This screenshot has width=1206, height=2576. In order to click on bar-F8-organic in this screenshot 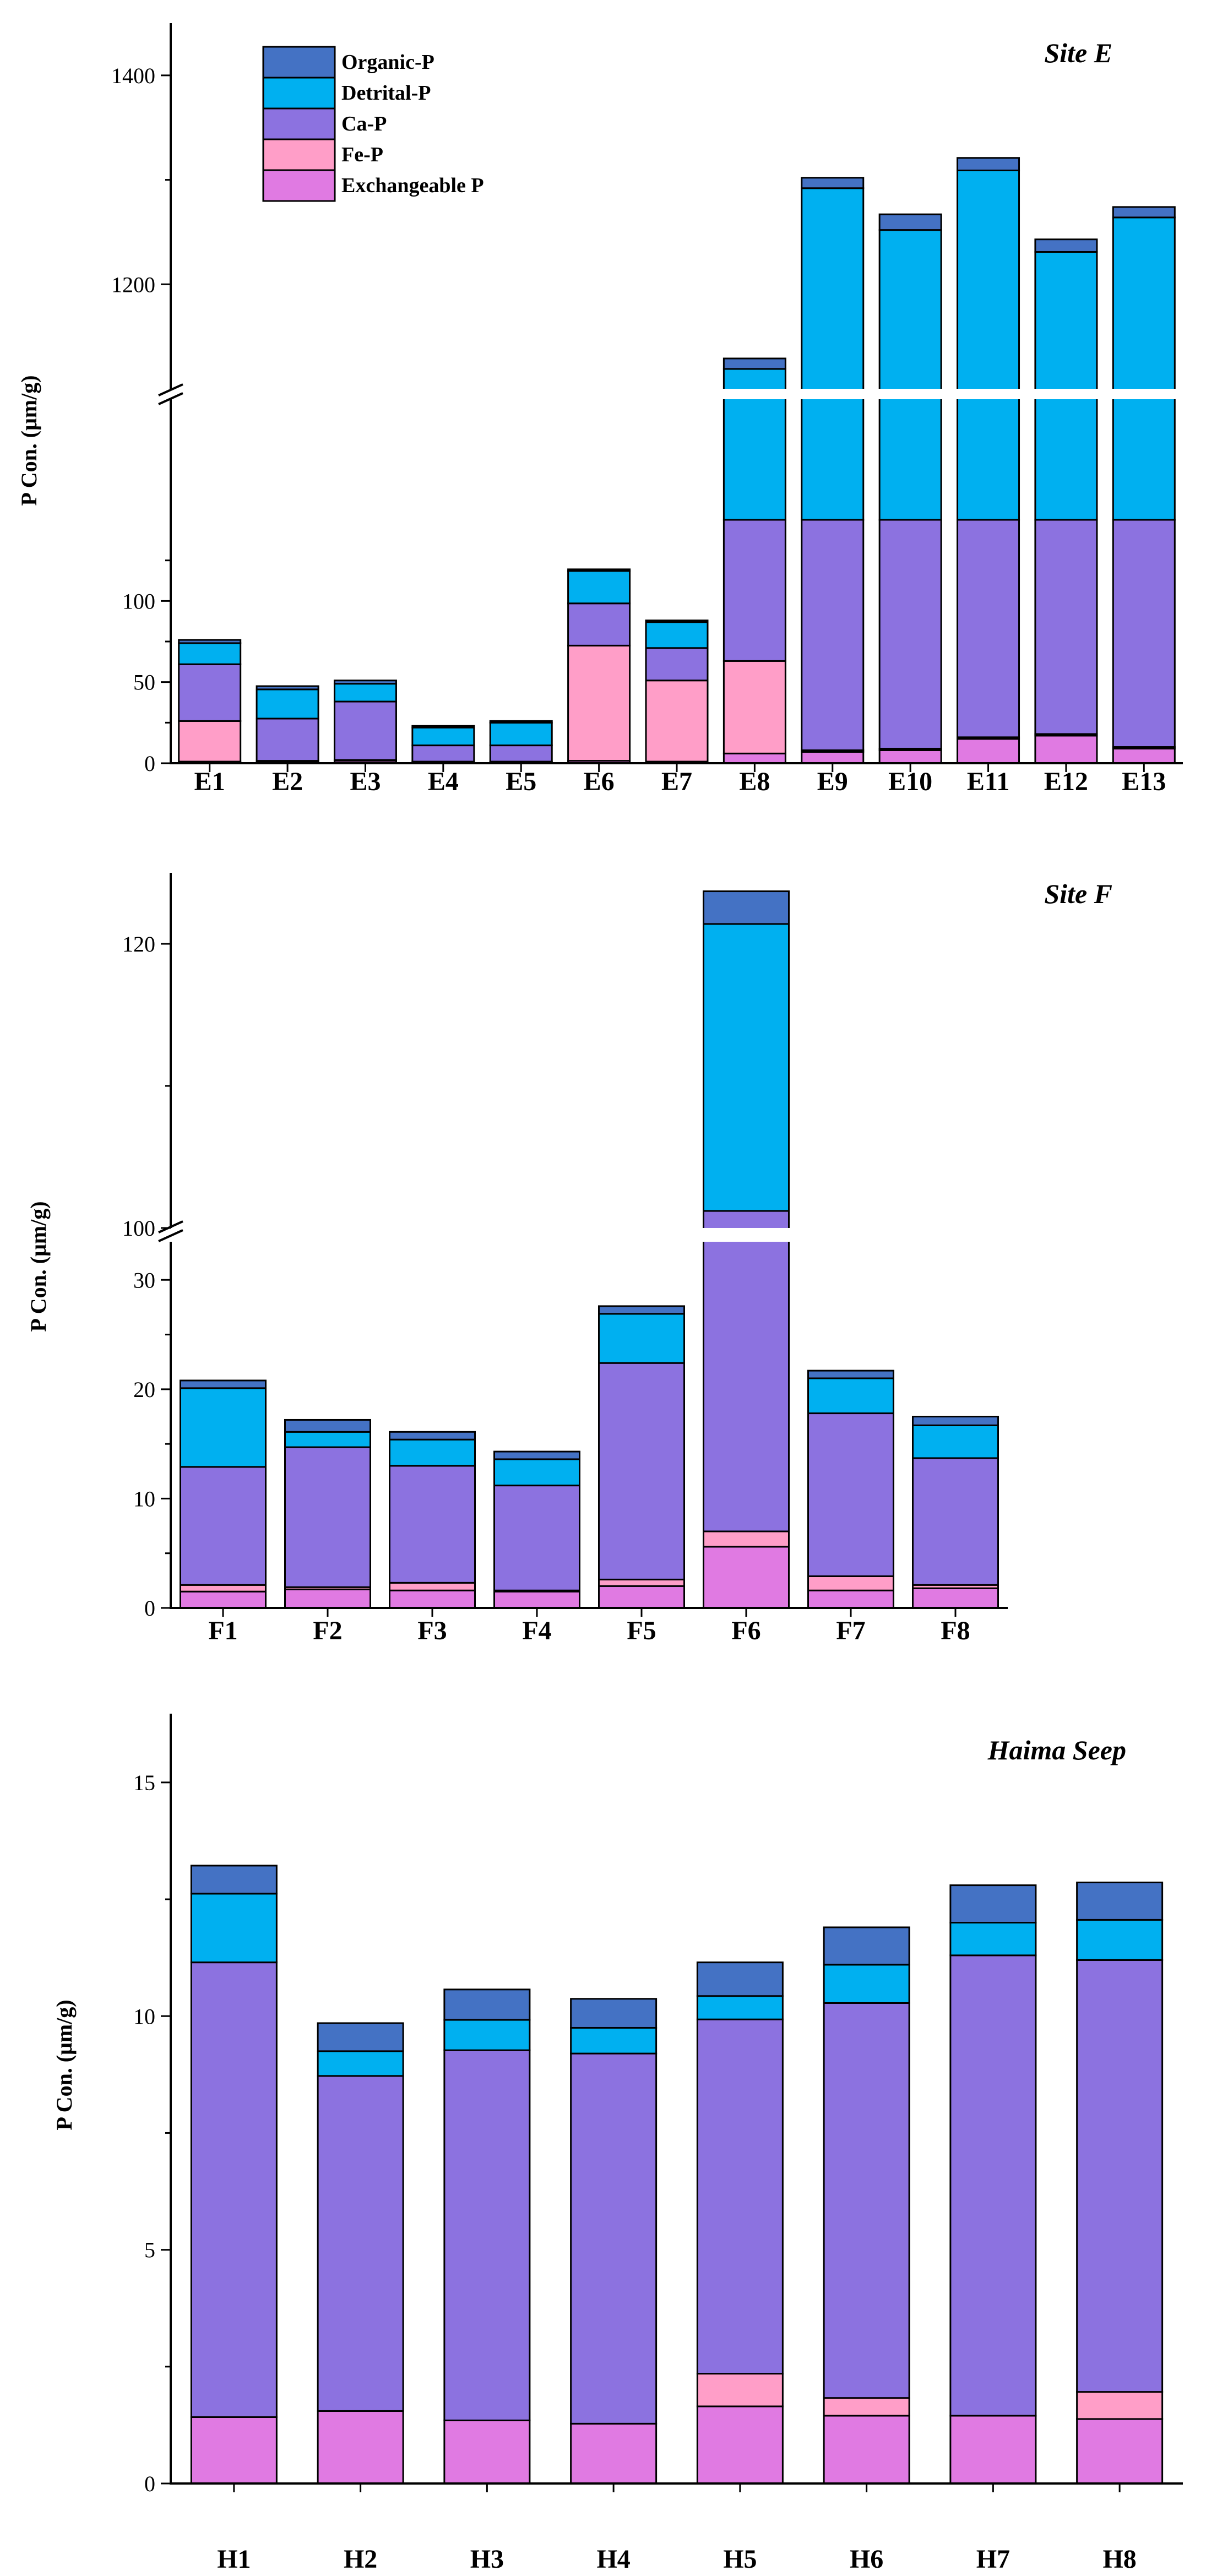, I will do `click(955, 1421)`.